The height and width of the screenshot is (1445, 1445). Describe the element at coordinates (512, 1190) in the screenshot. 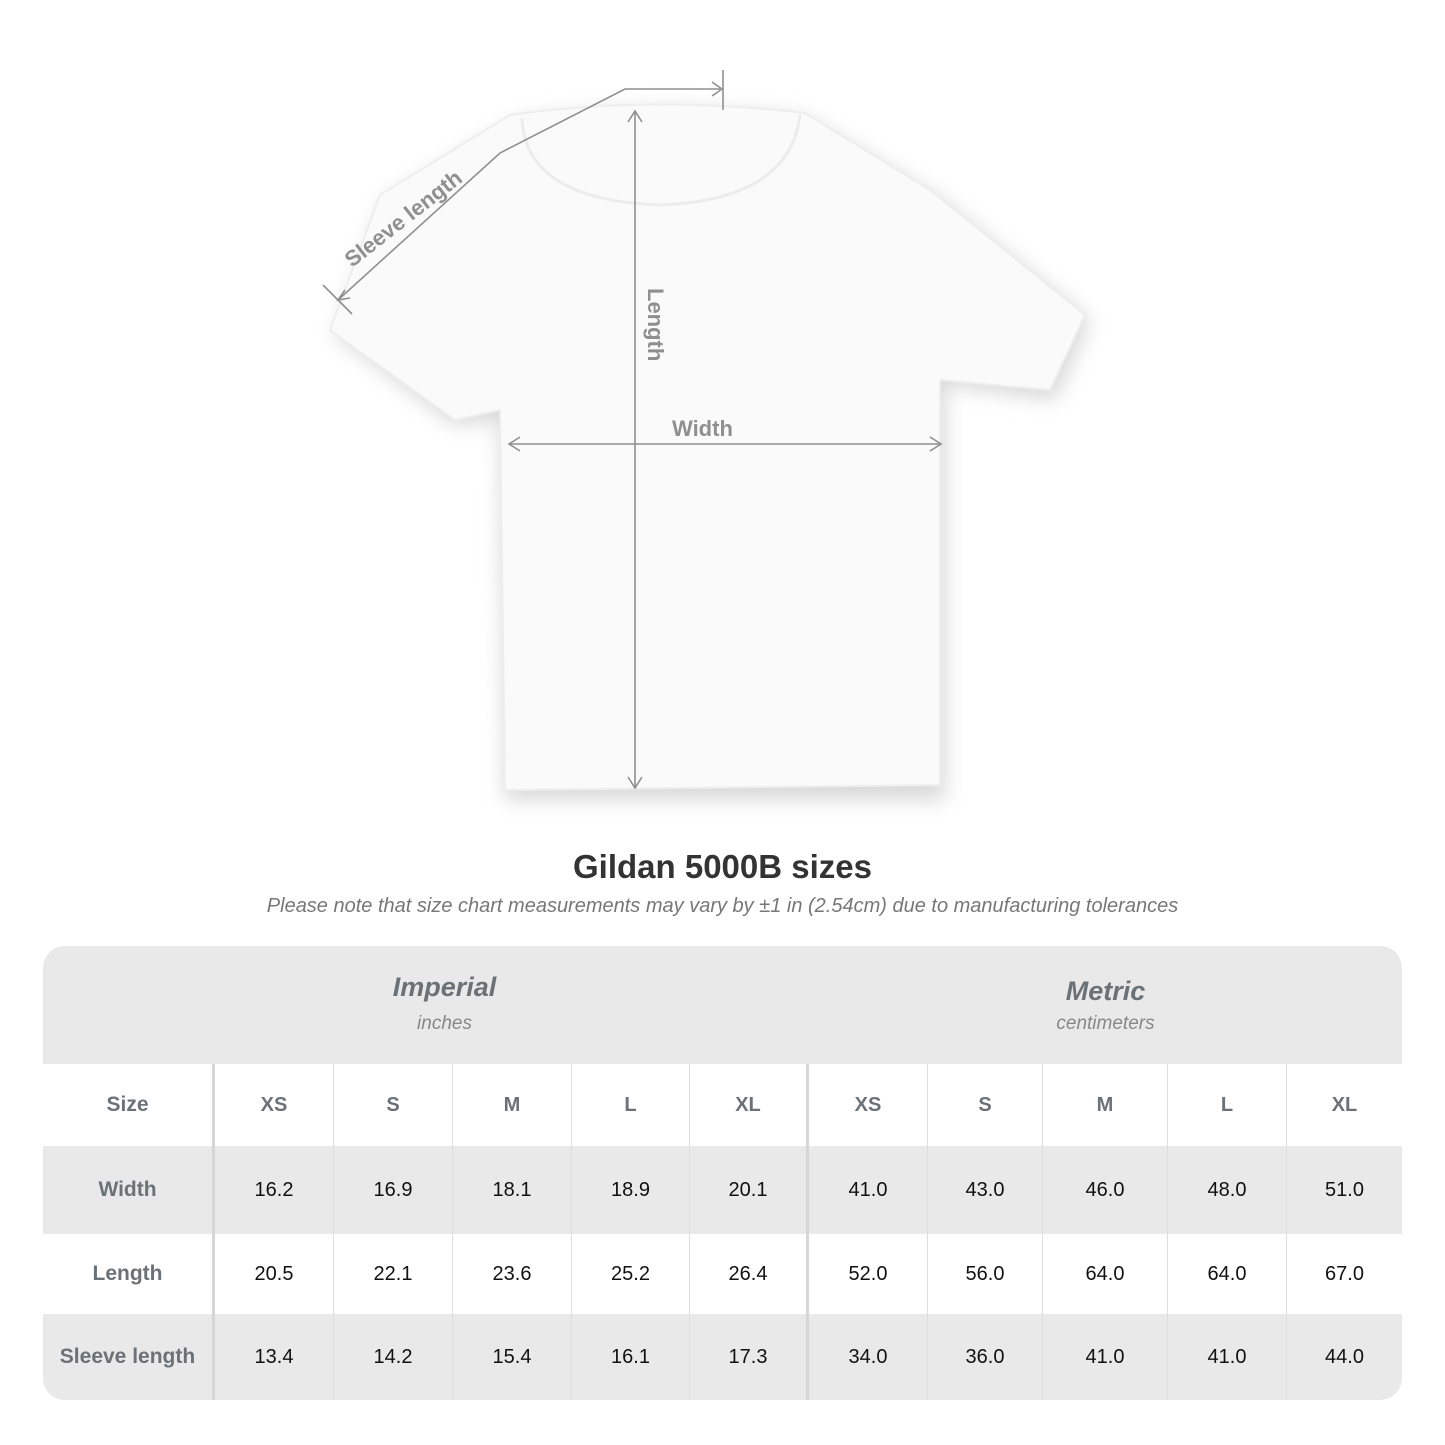

I see `imperial-value-cell: 18.1` at that location.